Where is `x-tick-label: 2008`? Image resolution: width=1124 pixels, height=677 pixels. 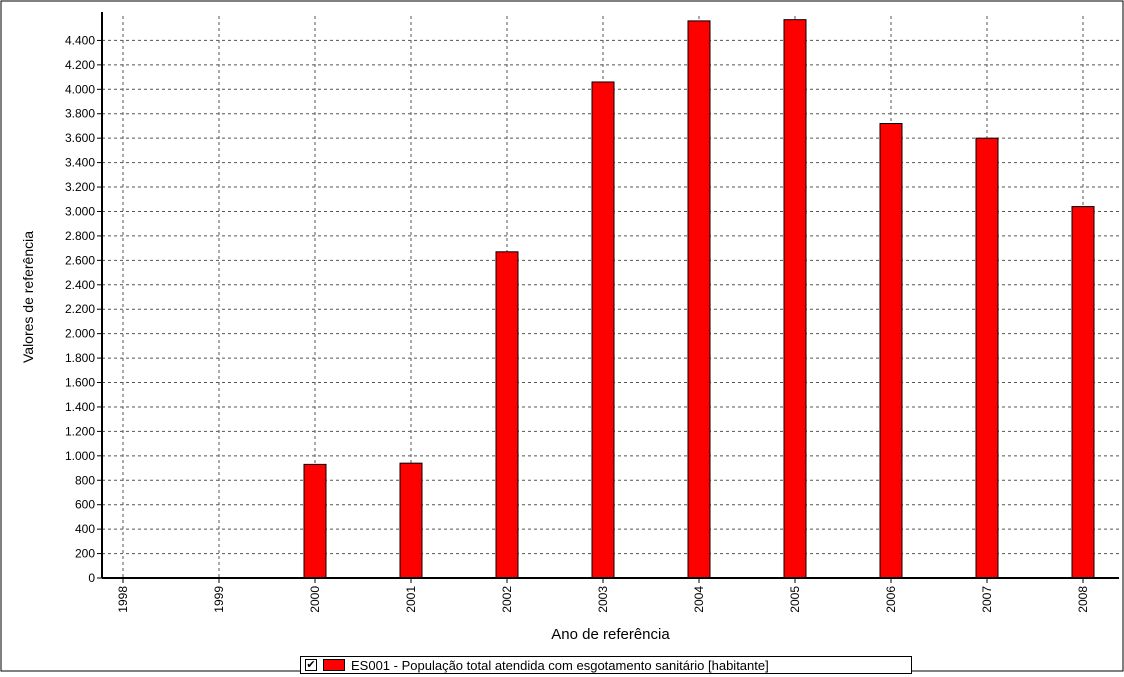 x-tick-label: 2008 is located at coordinates (1083, 599).